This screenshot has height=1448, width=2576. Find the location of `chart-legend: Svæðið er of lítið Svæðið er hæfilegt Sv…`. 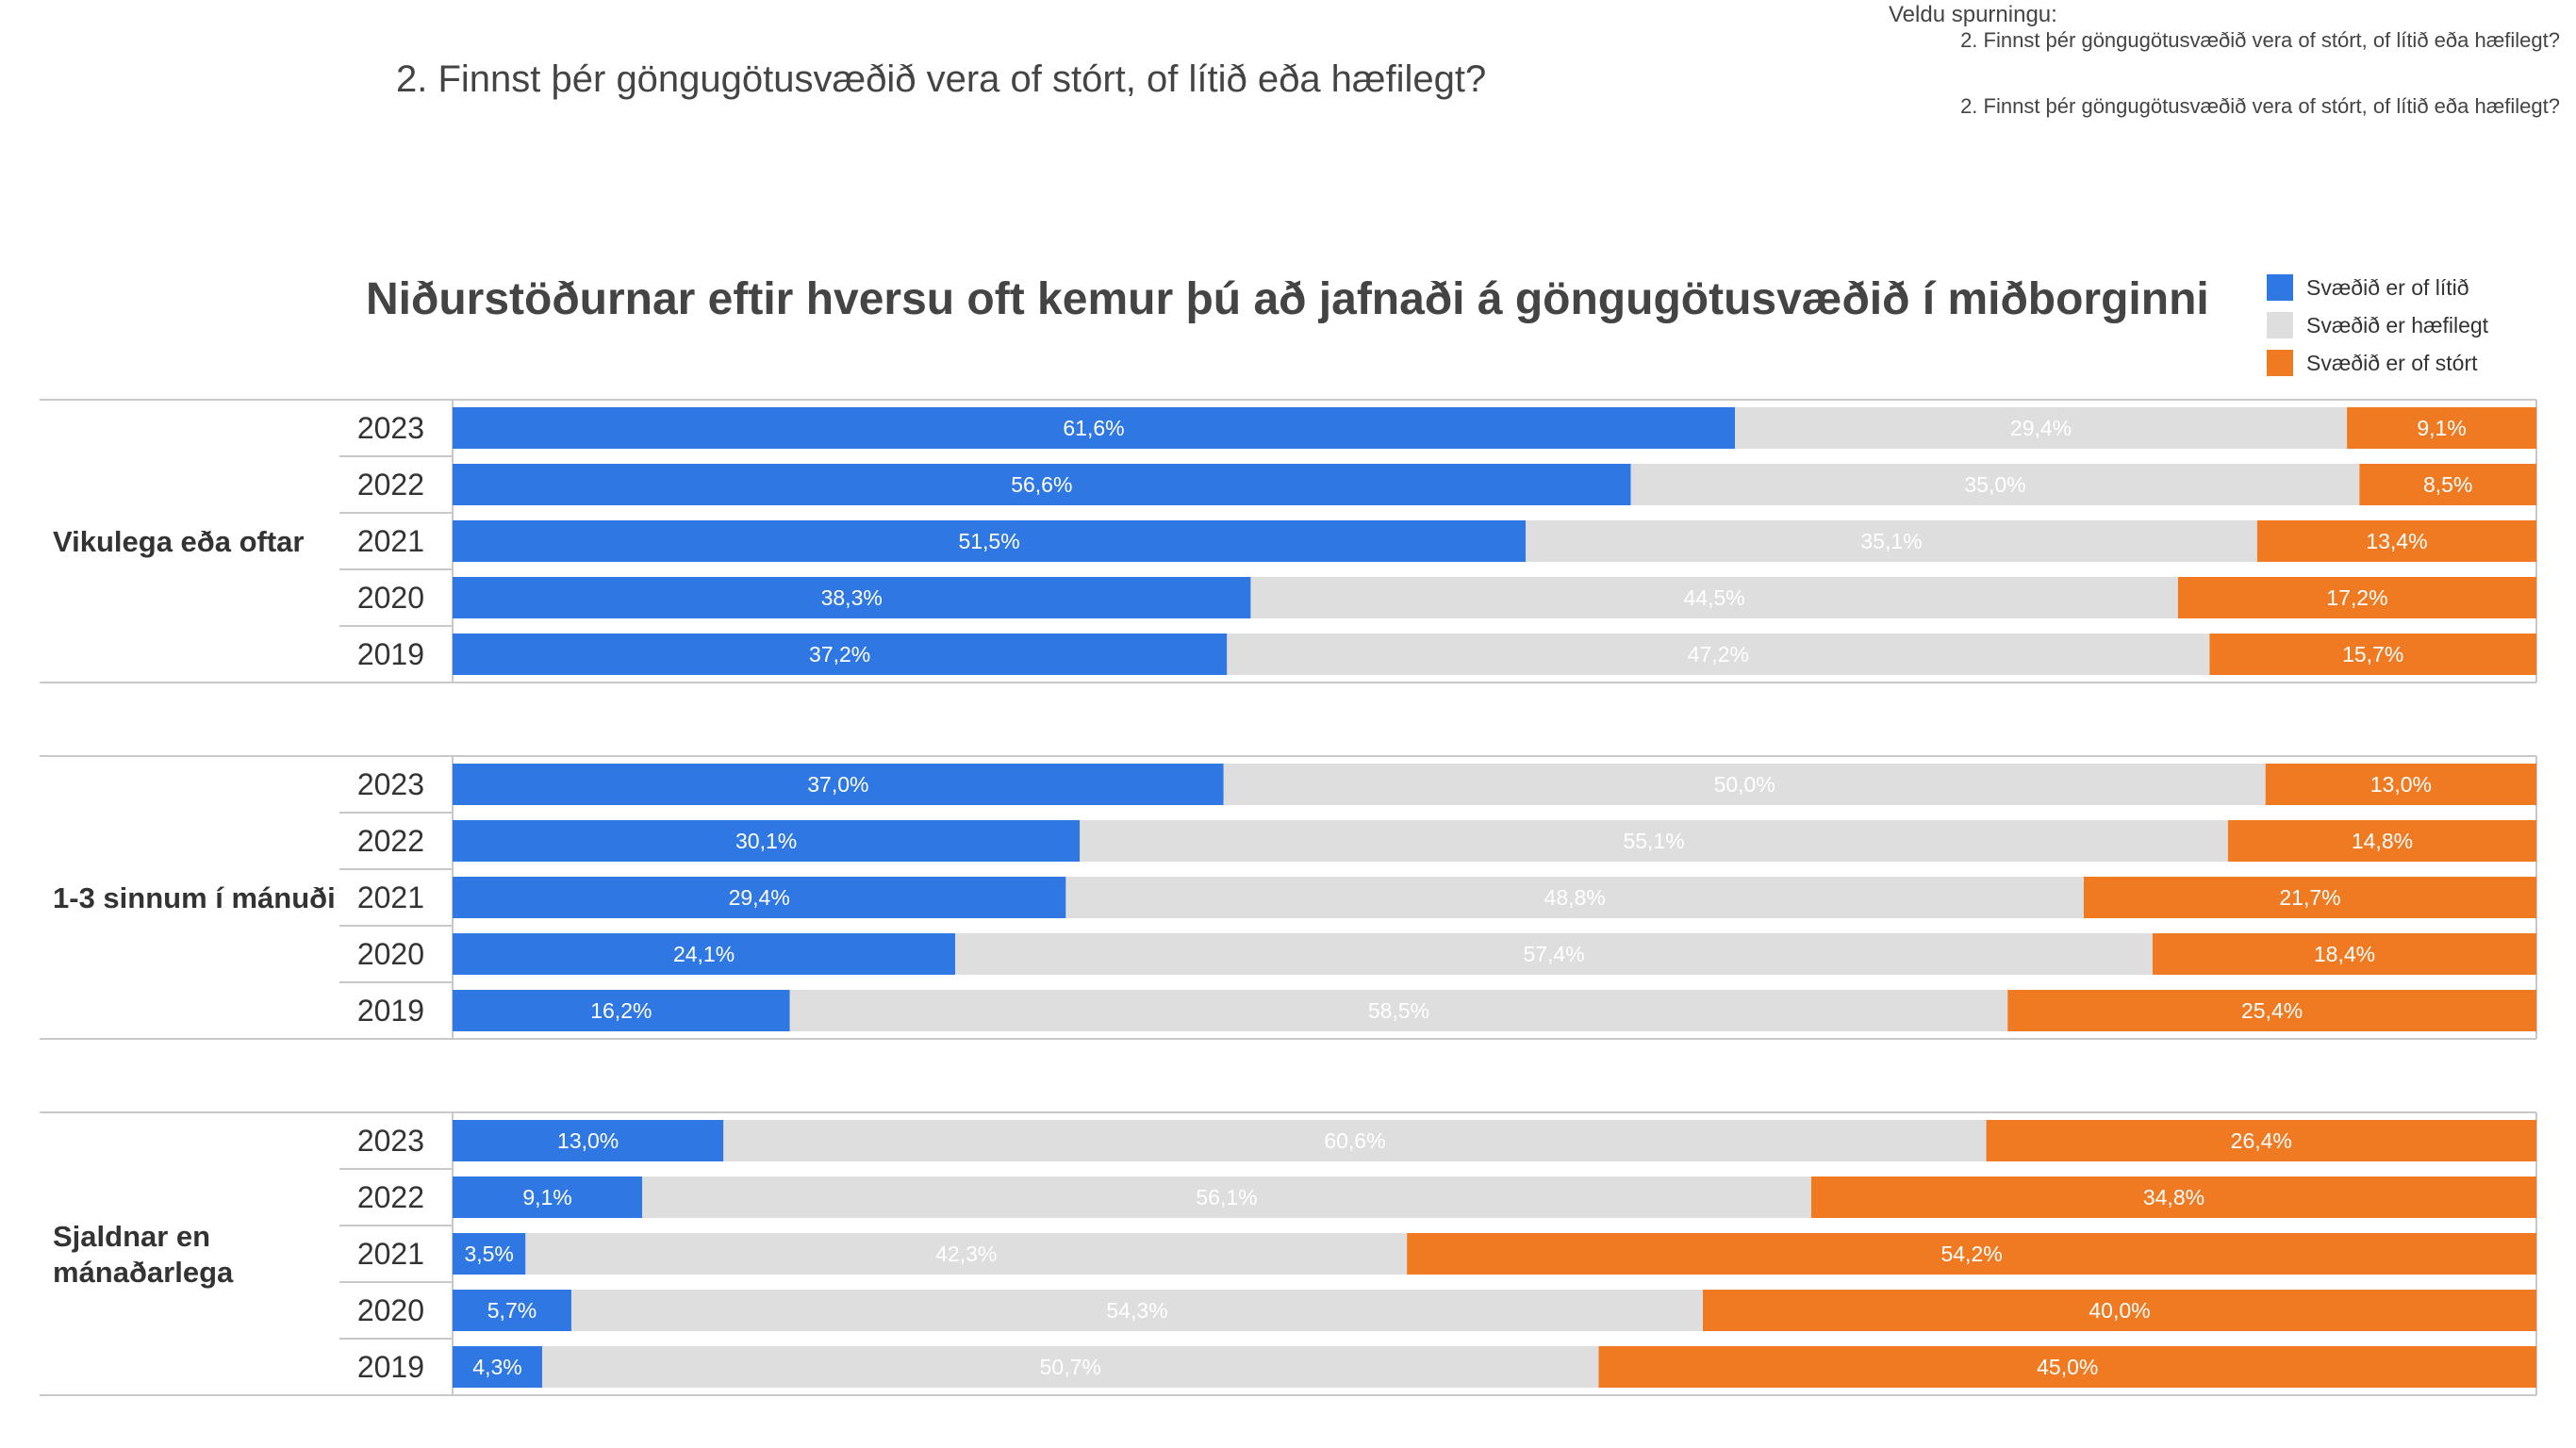

chart-legend: Svæðið er of lítið Svæðið er hæfilegt Sv… is located at coordinates (2377, 325).